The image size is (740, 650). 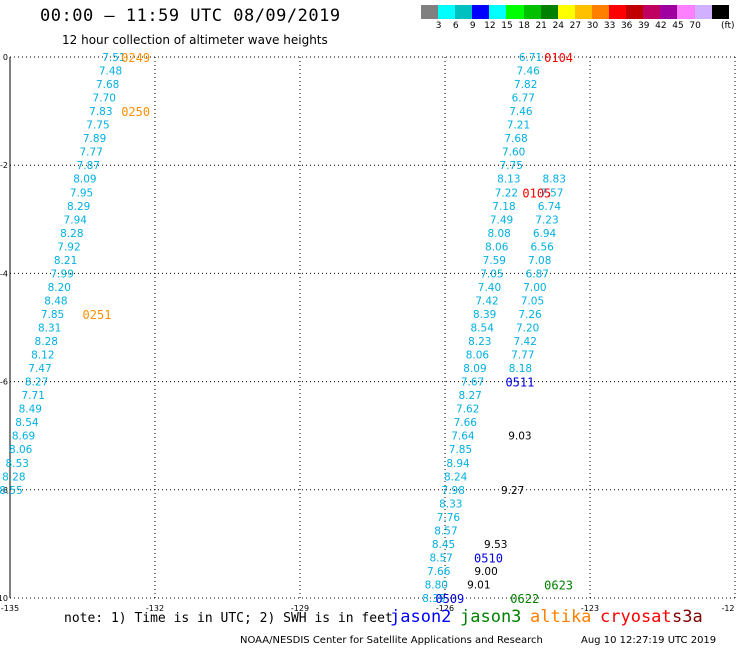 I want to click on swh-point-altika: 8.09, so click(x=84, y=180).